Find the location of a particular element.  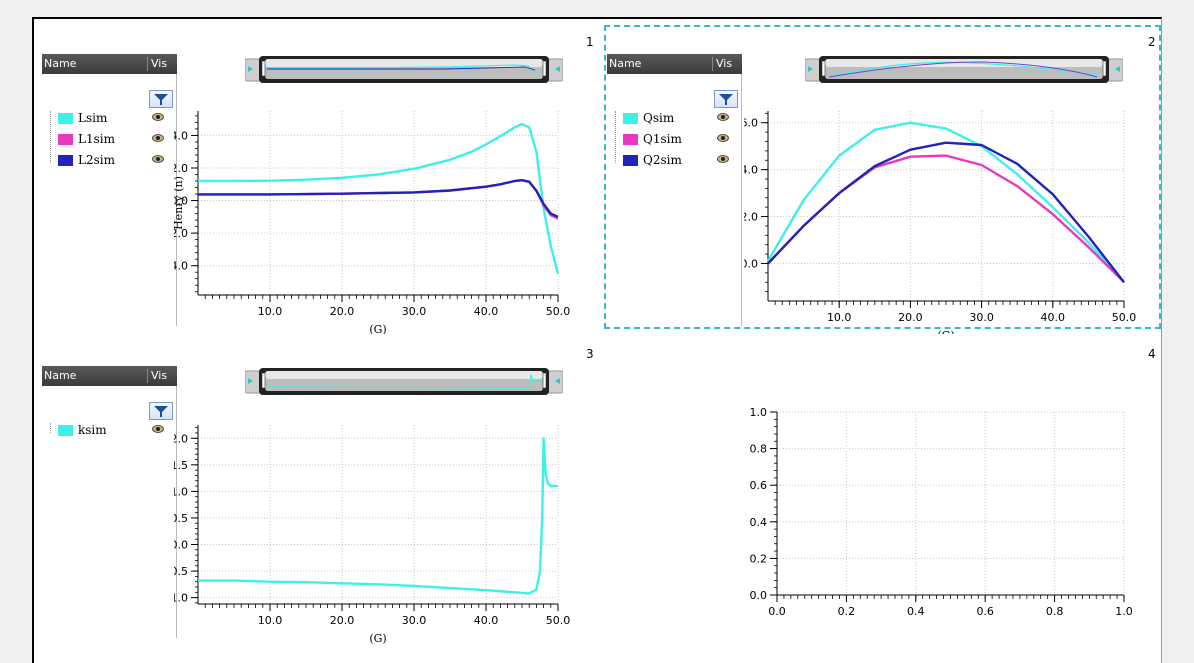

y-tick-label: 6.0 is located at coordinates (751, 123).